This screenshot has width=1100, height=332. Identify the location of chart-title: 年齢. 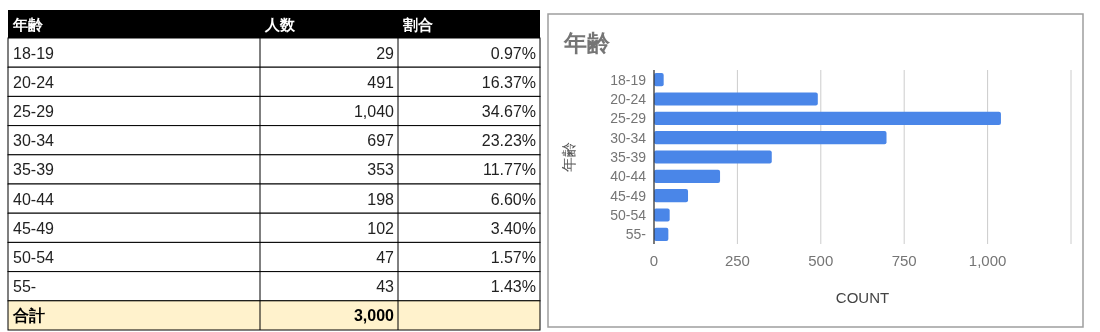
(587, 43).